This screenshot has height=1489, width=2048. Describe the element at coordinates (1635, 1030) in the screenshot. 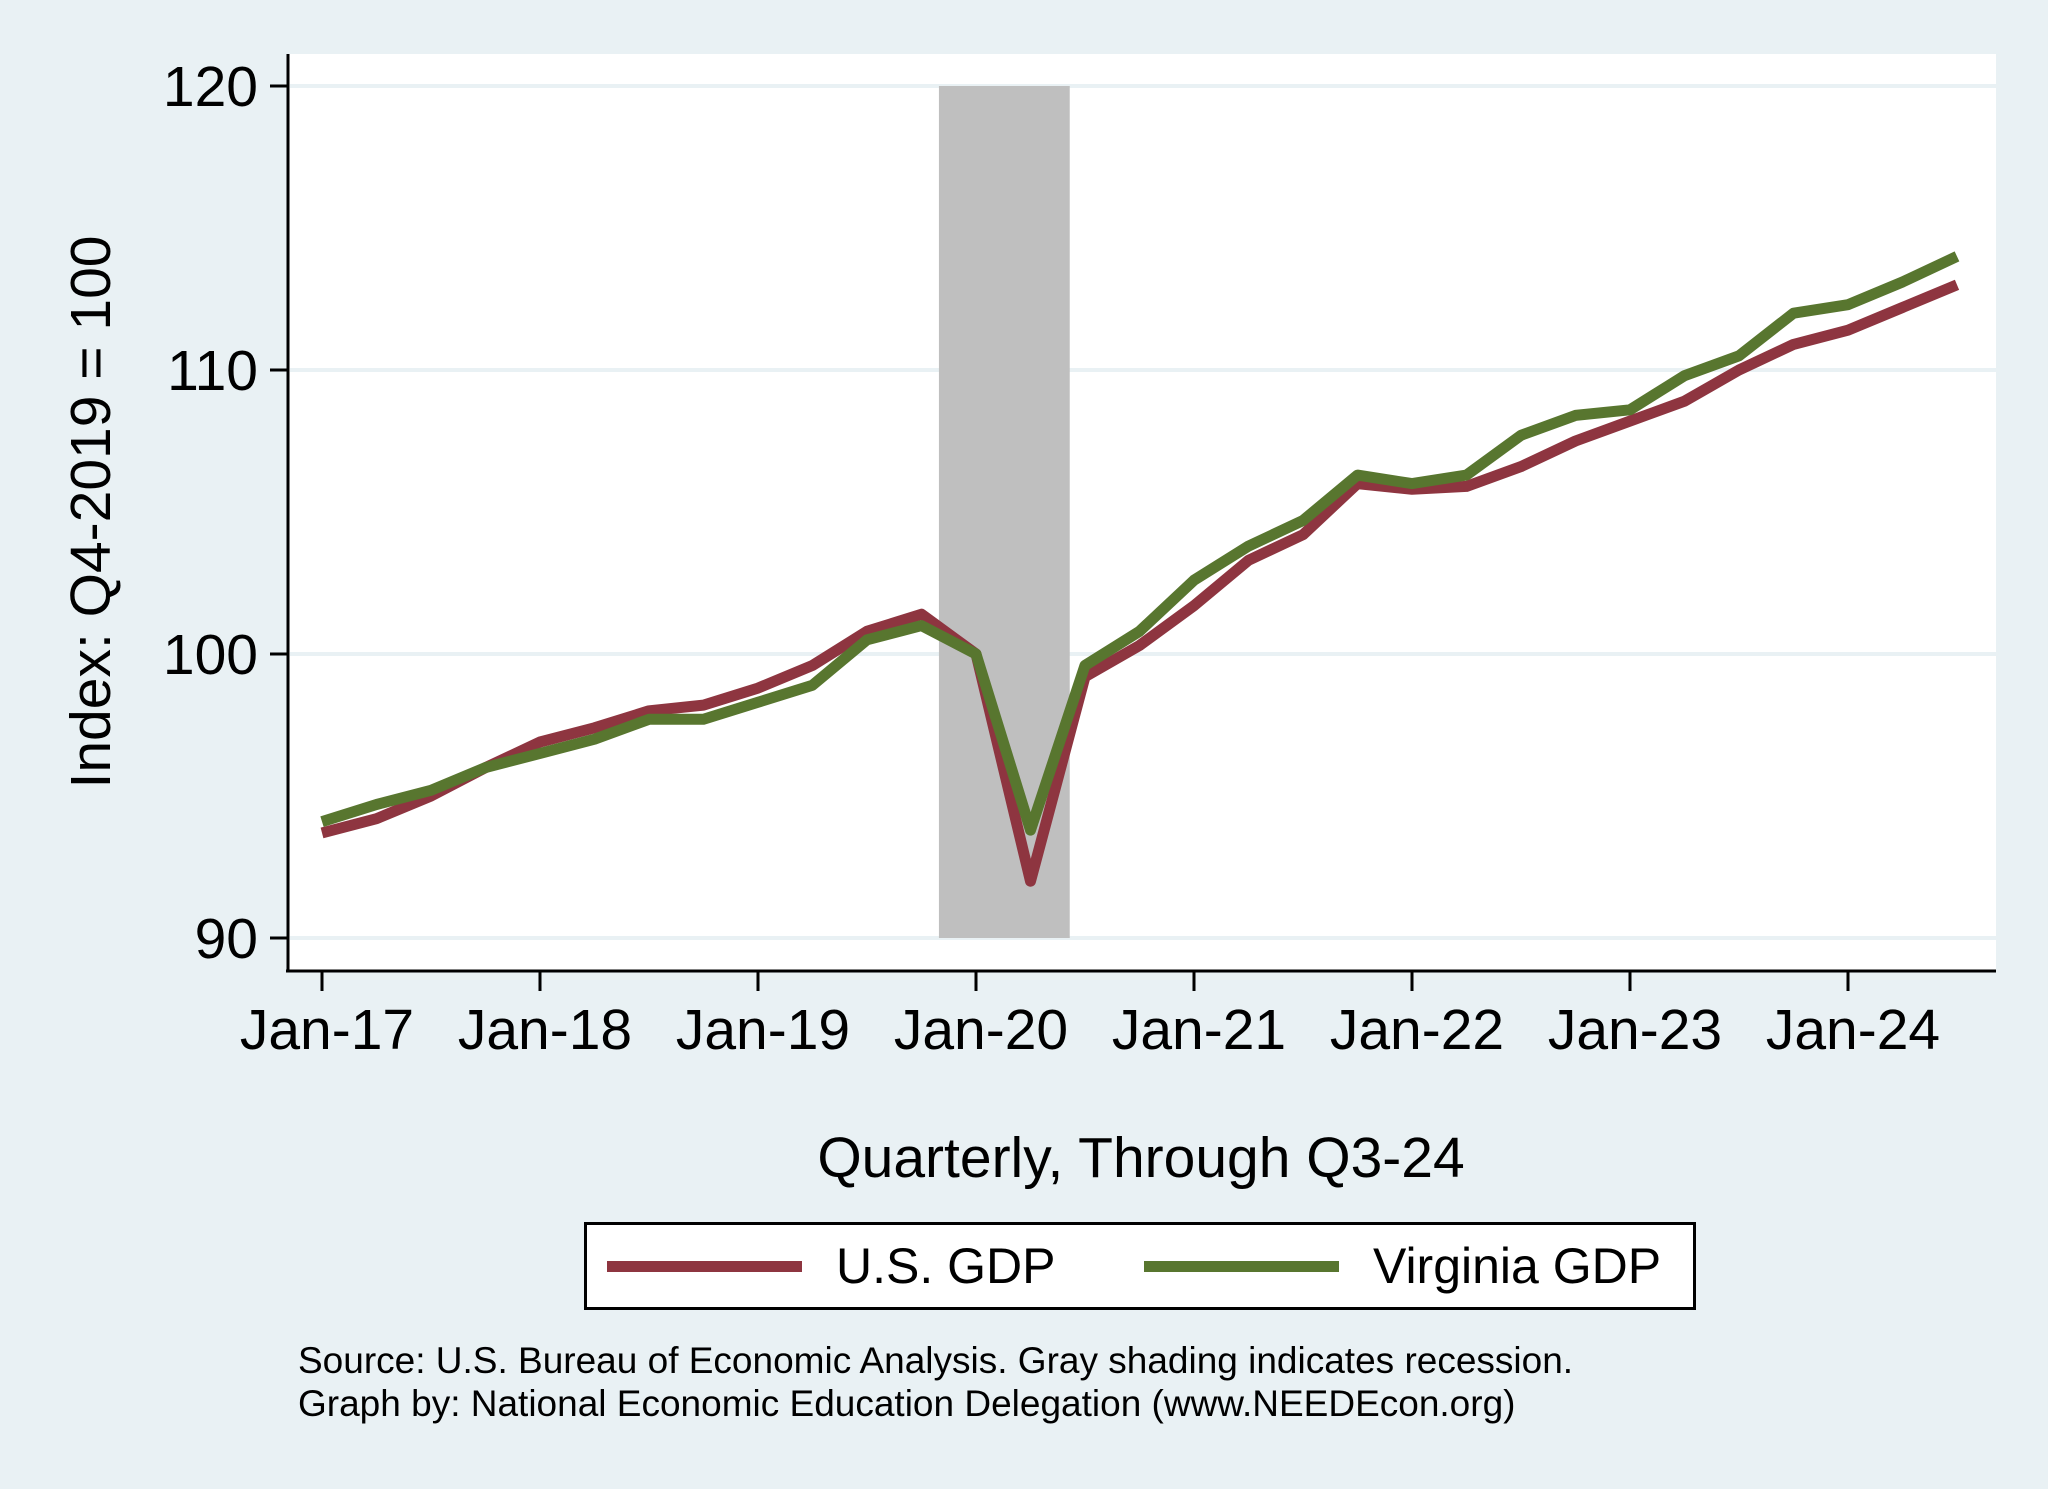

I see `x-tick-label: Jan-23` at that location.